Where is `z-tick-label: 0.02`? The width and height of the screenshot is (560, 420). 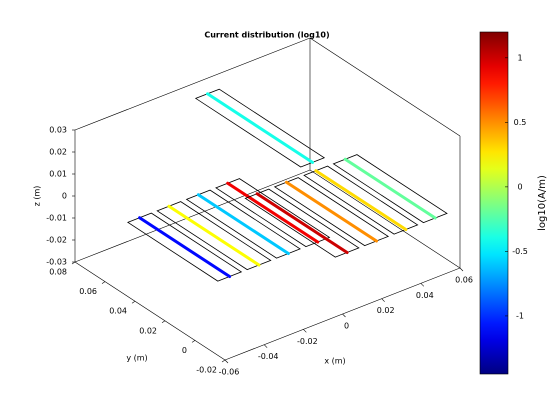 z-tick-label: 0.02 is located at coordinates (58, 152).